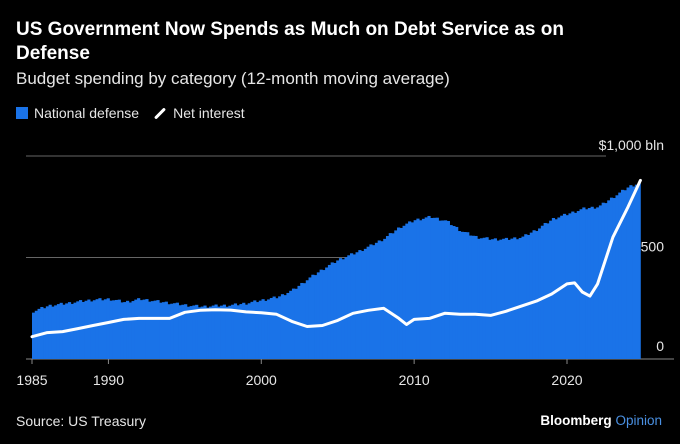  I want to click on y-tick-label-500: 500, so click(653, 247).